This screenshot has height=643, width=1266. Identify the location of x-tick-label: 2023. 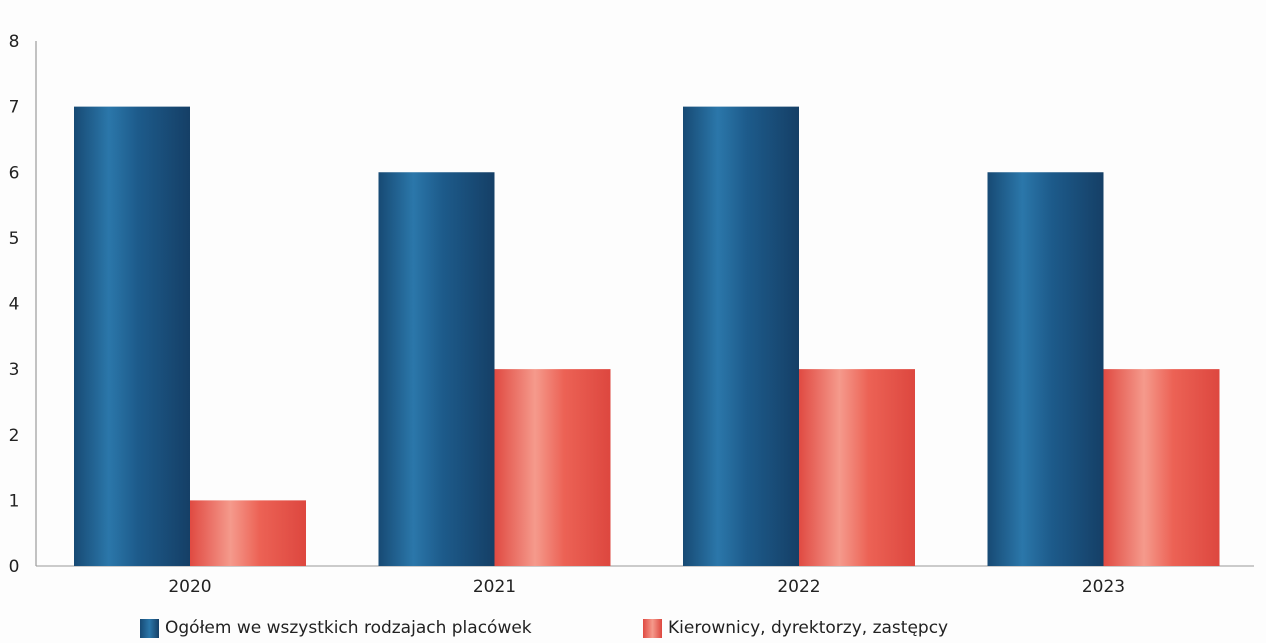
(1103, 587).